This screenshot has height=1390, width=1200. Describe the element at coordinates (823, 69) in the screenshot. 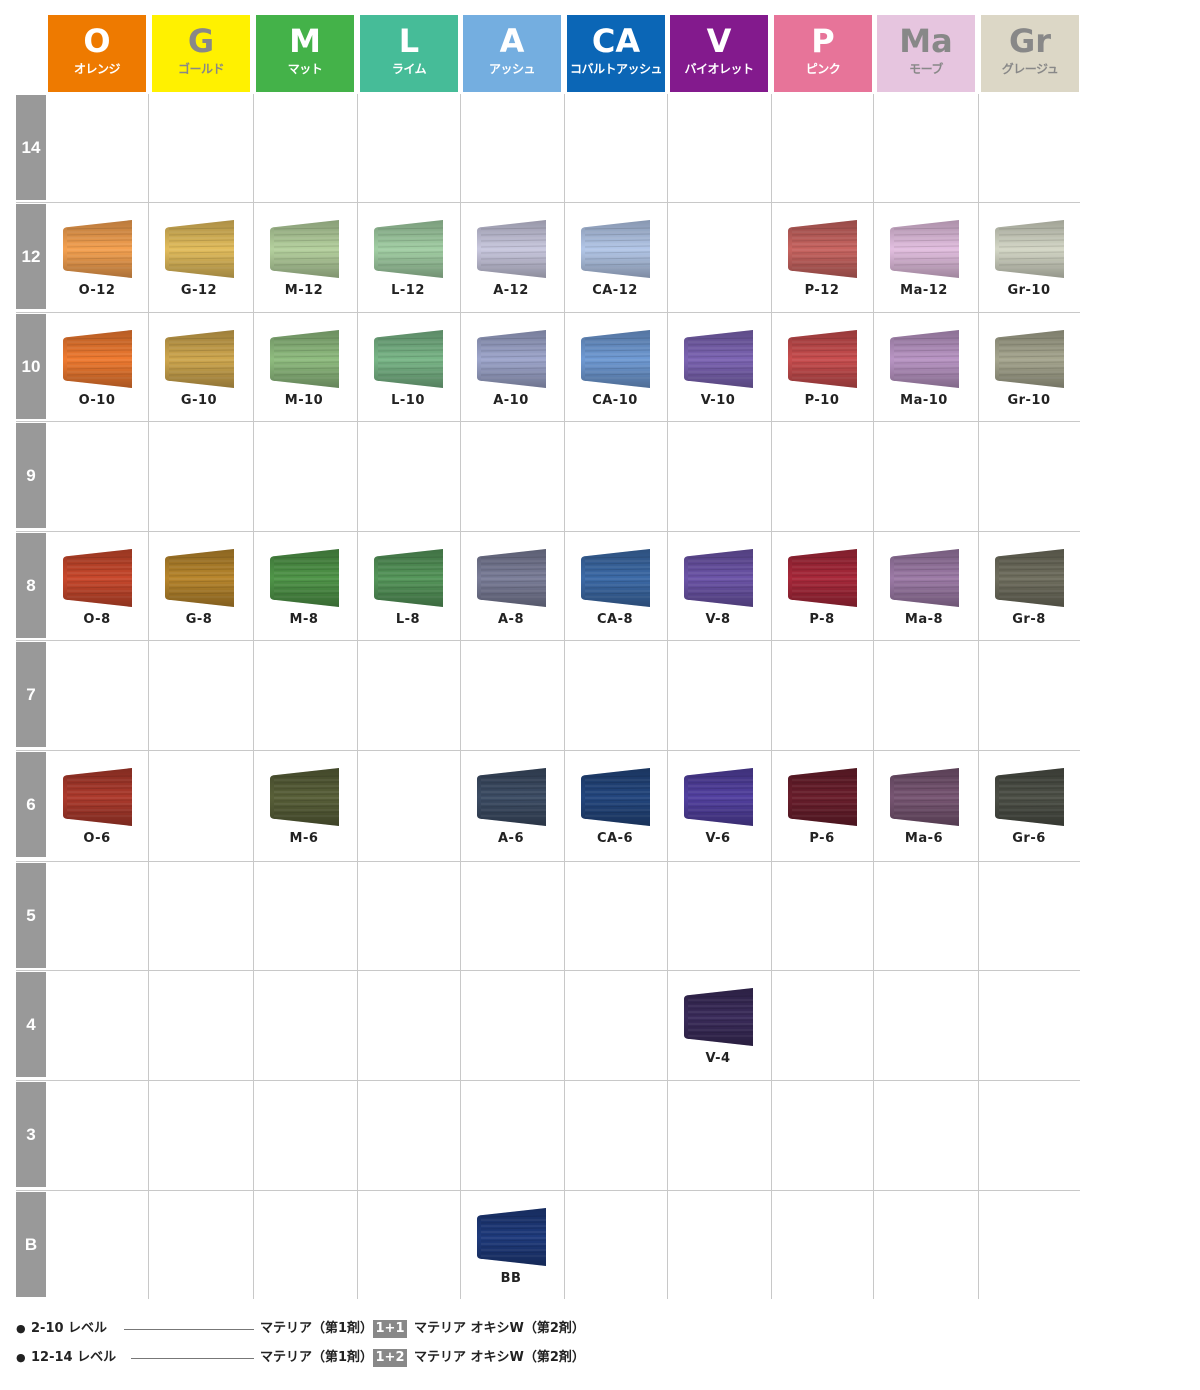

I see `column-name: ピンク` at that location.